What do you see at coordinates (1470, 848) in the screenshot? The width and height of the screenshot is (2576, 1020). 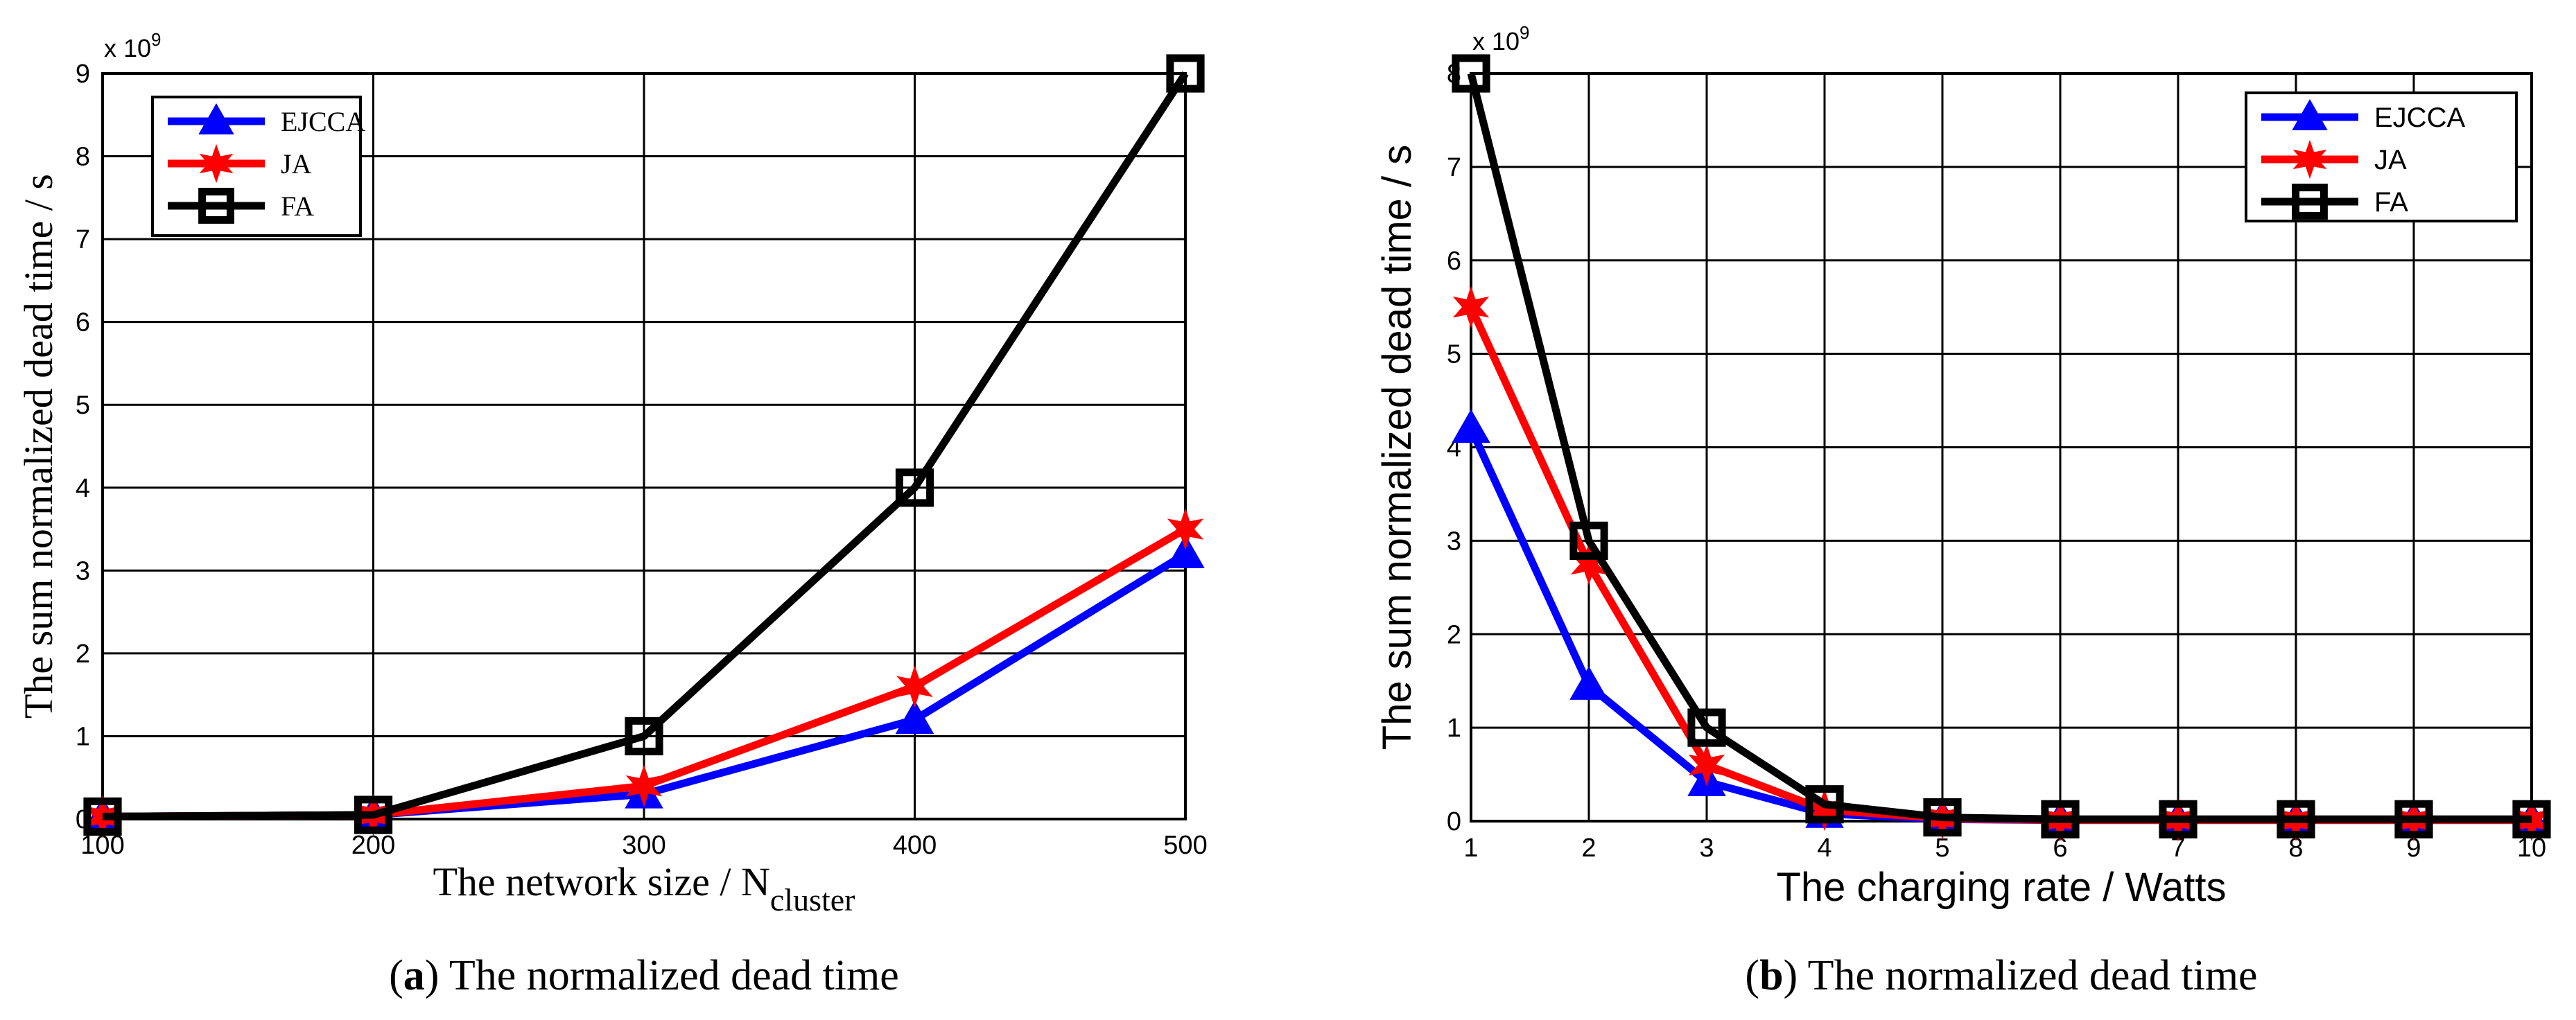 I see `x-tick-label: 1` at bounding box center [1470, 848].